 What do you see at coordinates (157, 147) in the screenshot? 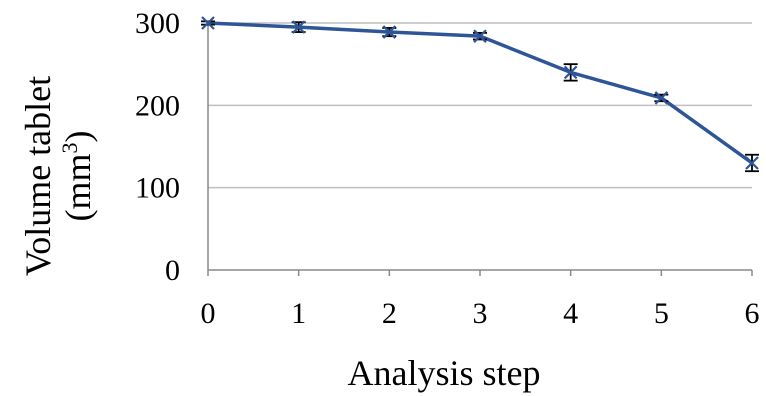
I see `y-tick-labels: 0 100 200 300` at bounding box center [157, 147].